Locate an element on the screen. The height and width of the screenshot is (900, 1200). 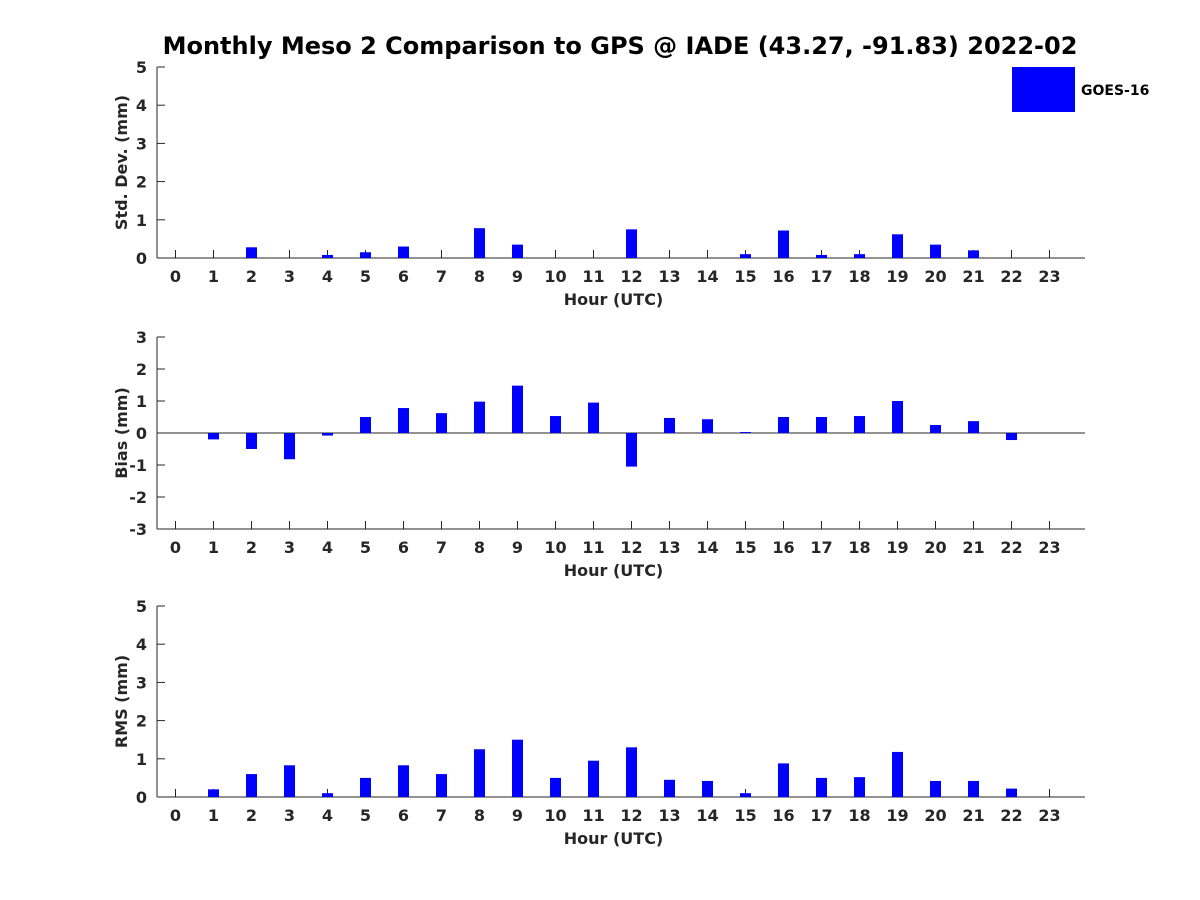
y-axis-label: RMS (mm) is located at coordinates (121, 701).